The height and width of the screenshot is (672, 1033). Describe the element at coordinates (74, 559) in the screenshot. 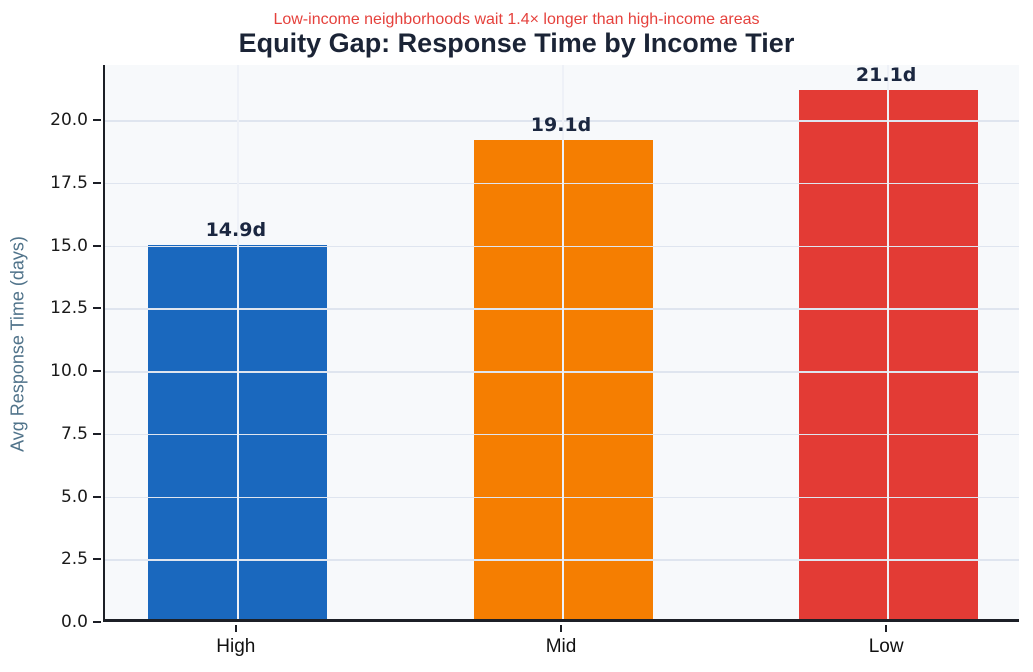

I see `y-tick-label: 2.5` at that location.